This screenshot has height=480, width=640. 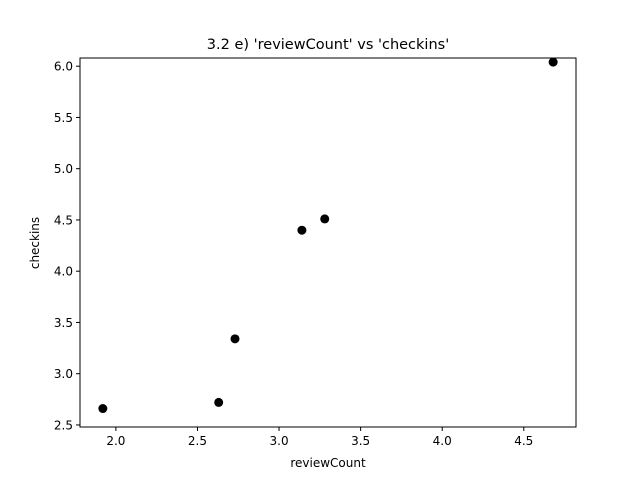 I want to click on y-tick-label: 5.0, so click(x=63, y=169).